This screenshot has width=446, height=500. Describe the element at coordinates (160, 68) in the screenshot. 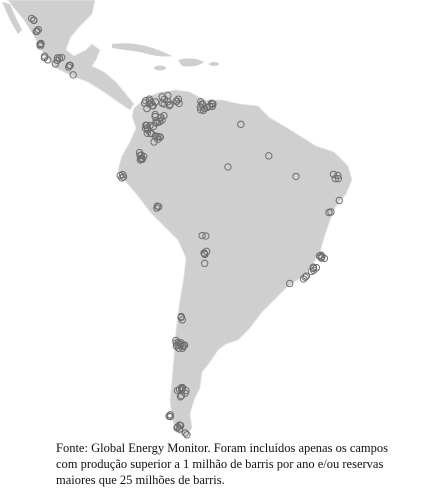

I see `land-jamaica` at that location.